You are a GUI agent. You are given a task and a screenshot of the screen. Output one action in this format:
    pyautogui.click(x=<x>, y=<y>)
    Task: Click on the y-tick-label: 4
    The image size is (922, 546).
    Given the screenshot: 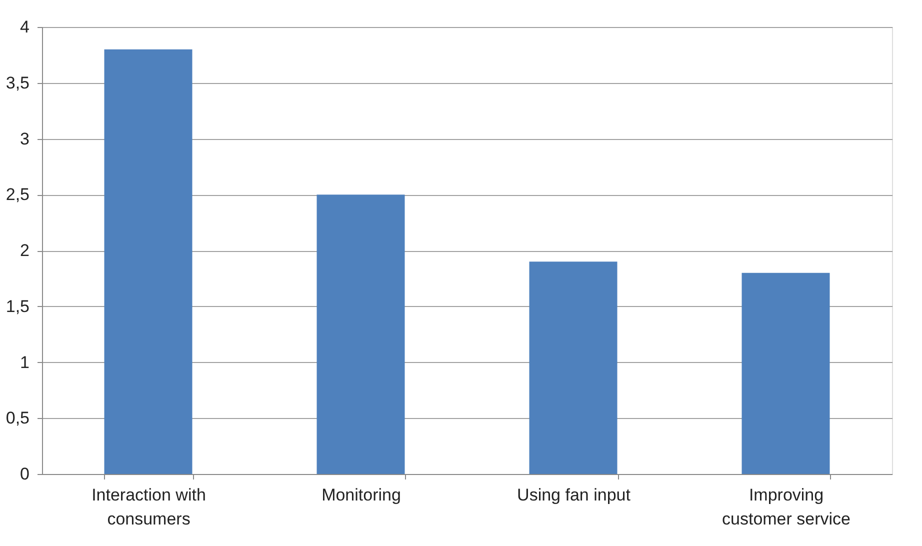 What is the action you would take?
    pyautogui.click(x=25, y=27)
    